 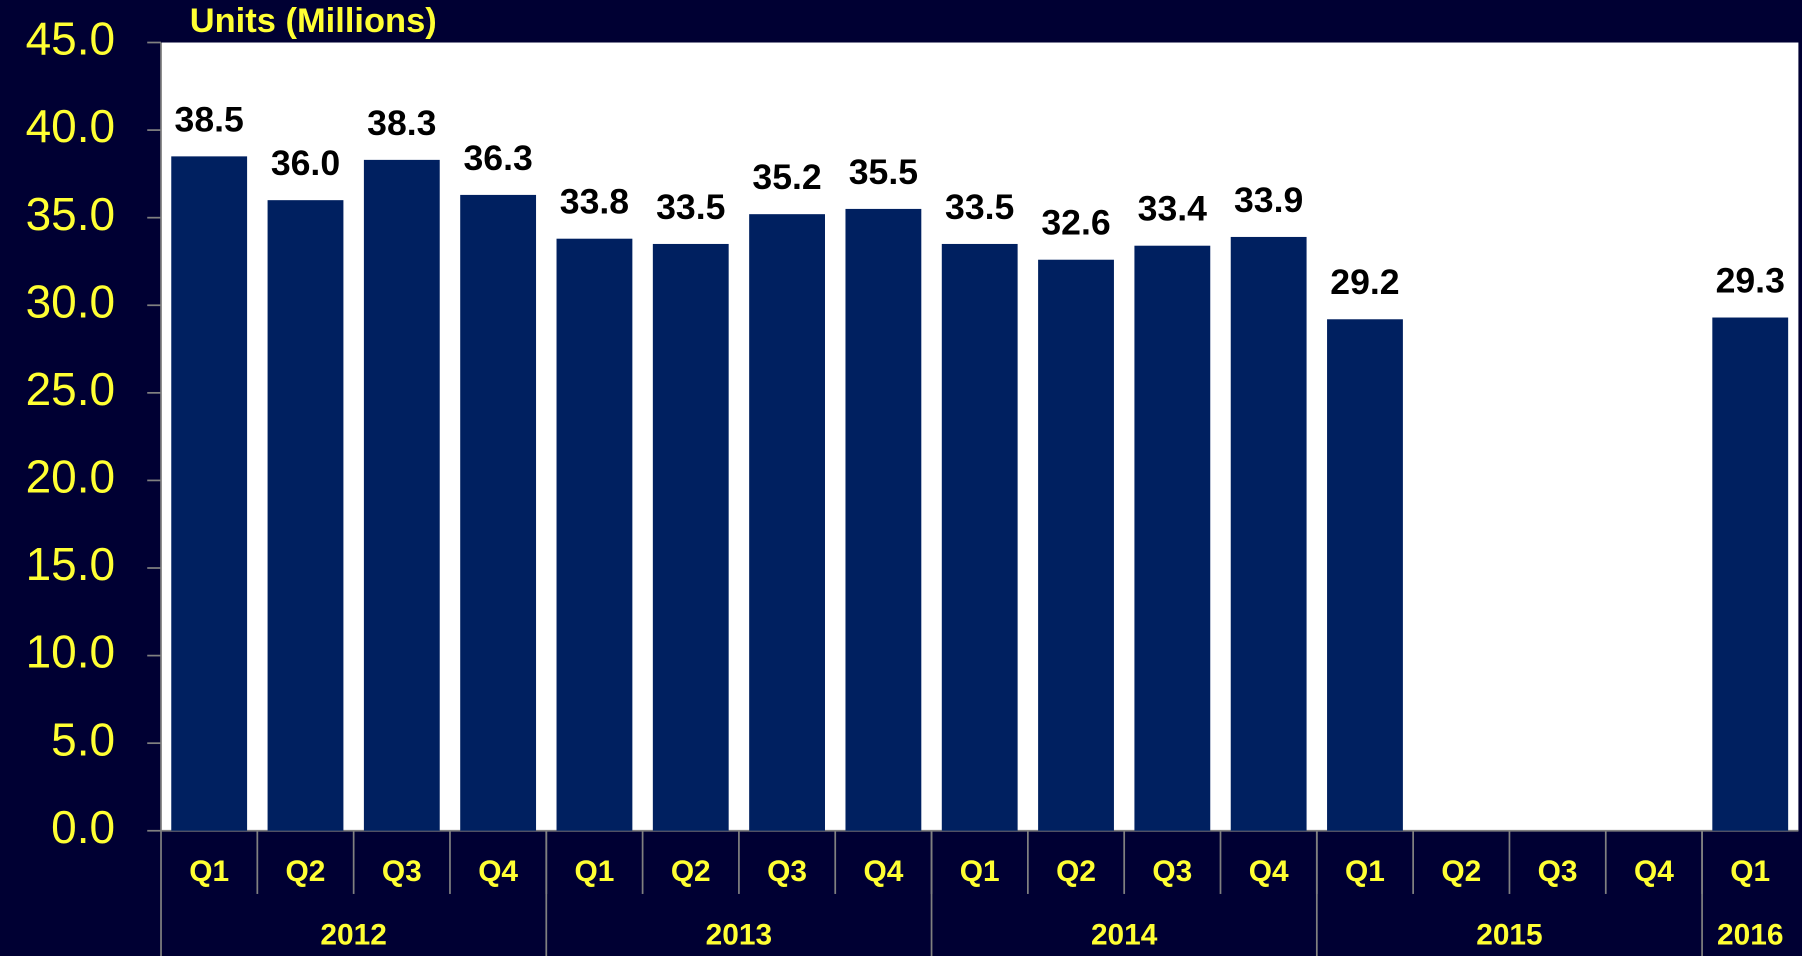 I want to click on x-group-label: 2015, so click(x=1509, y=934).